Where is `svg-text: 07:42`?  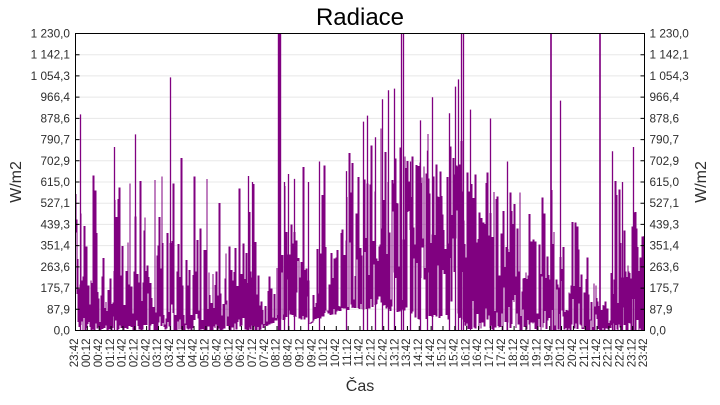 svg-text: 07:42 is located at coordinates (265, 353).